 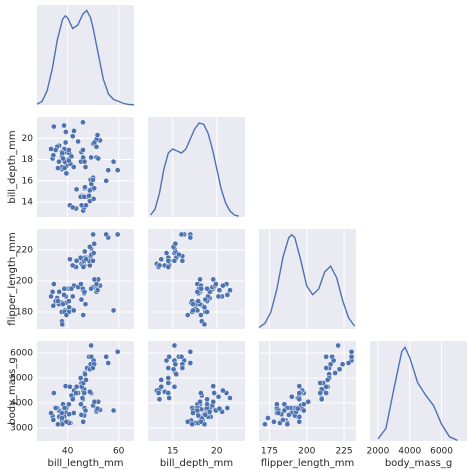 I want to click on x-tick-label: 15, so click(x=172, y=452).